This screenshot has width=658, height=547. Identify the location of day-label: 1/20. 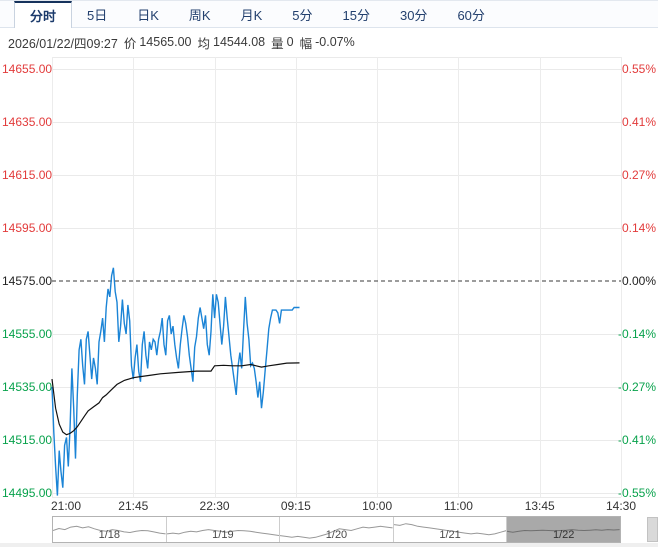
(336, 535).